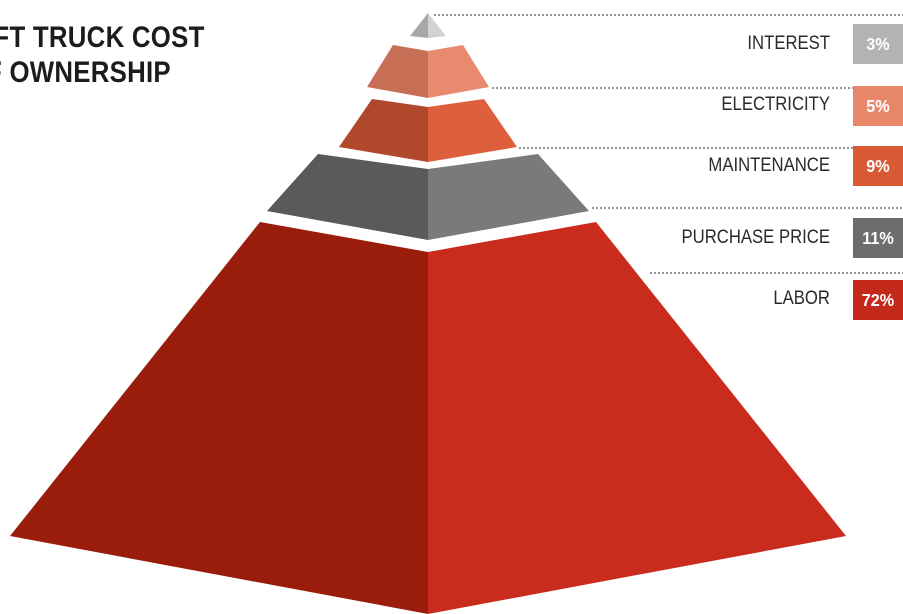 This screenshot has width=903, height=614. Describe the element at coordinates (801, 297) in the screenshot. I see `category-label-labor: LABOR` at that location.